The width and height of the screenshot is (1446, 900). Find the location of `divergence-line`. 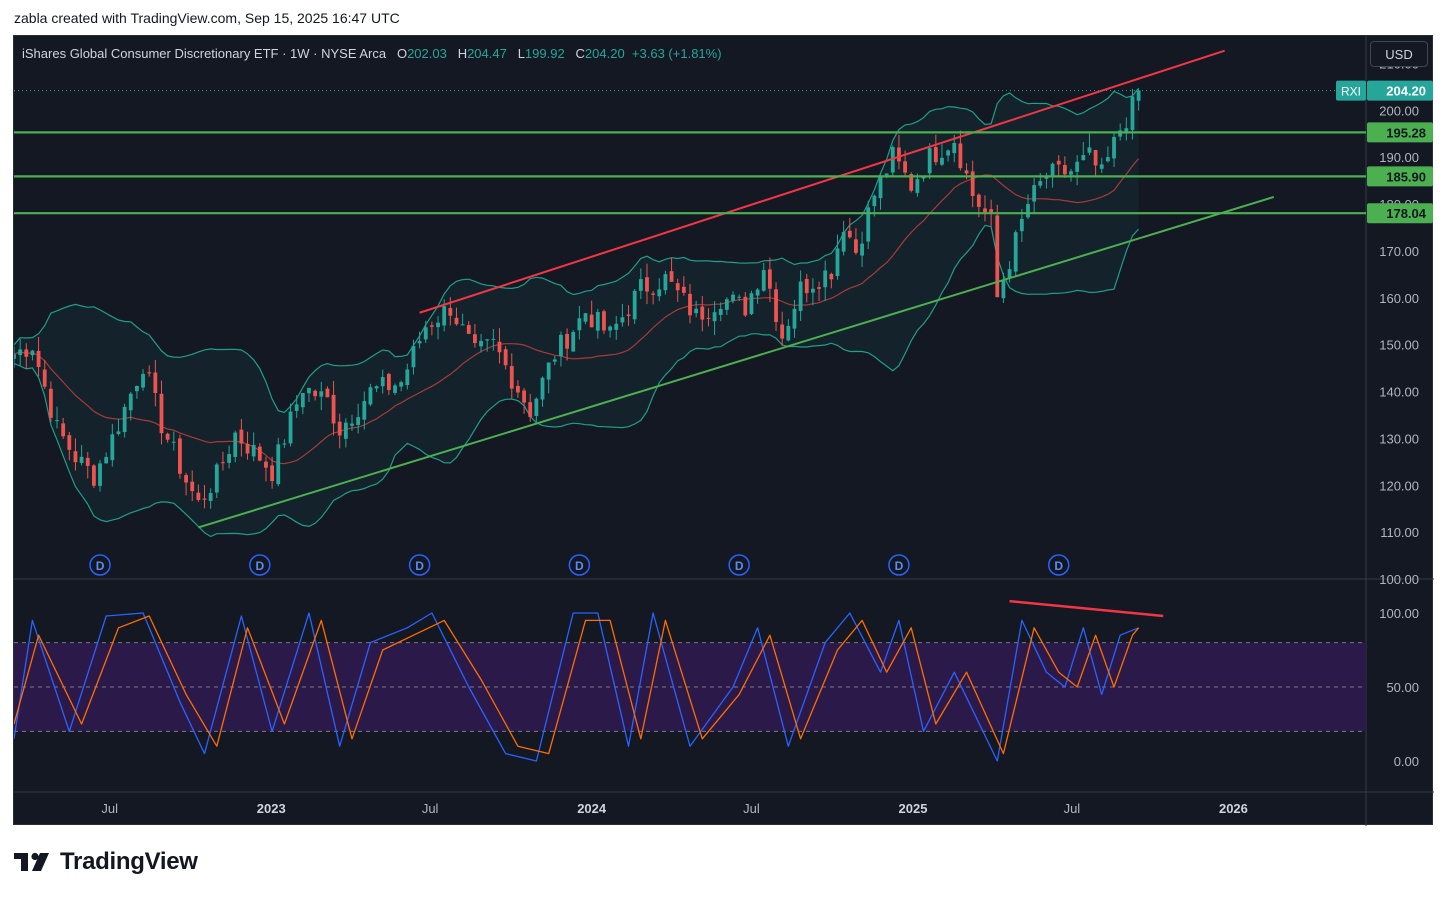

divergence-line is located at coordinates (1086, 608).